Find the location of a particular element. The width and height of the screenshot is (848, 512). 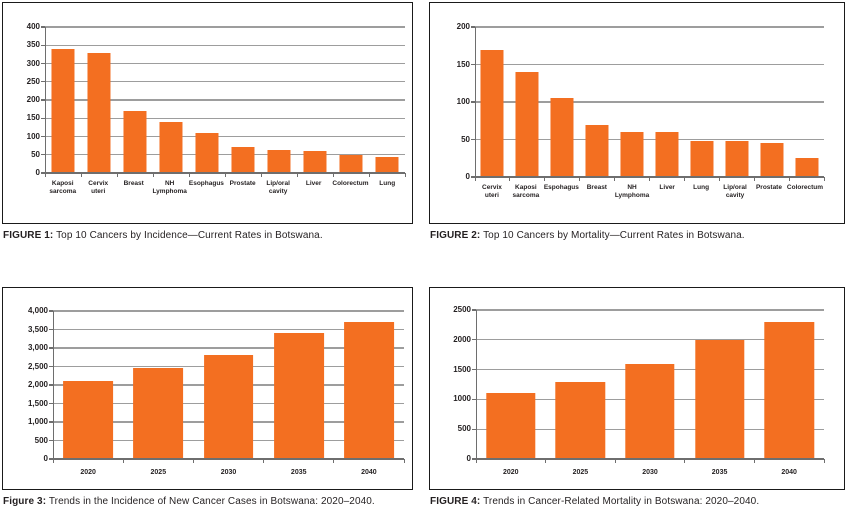

x-tick-label: Breast is located at coordinates (133, 183).